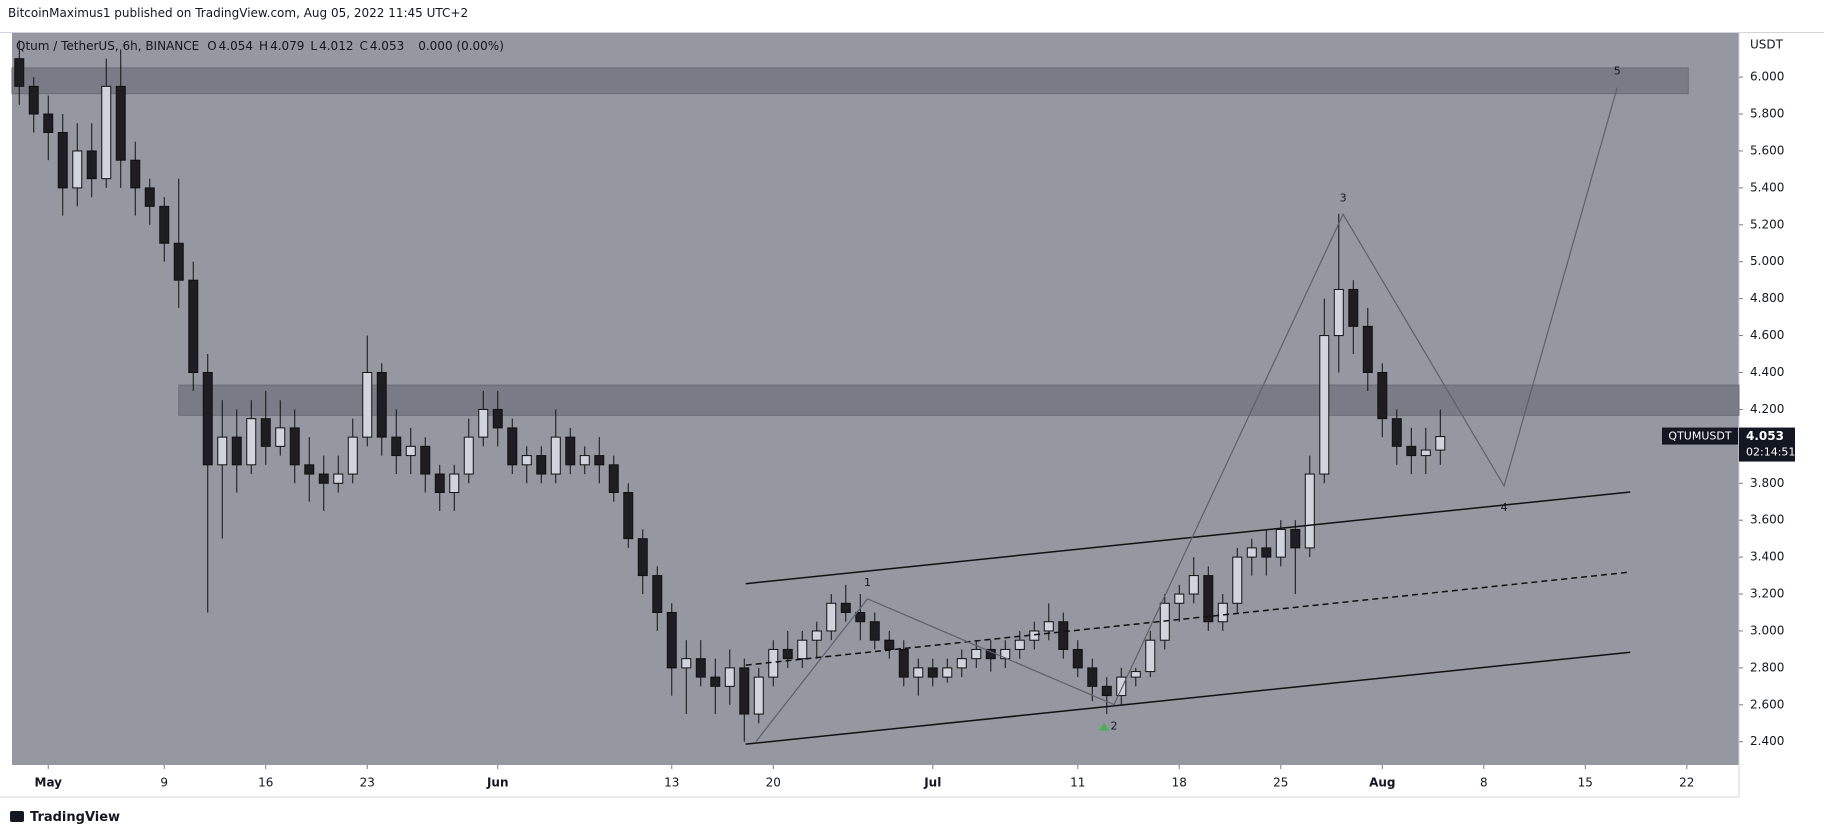  I want to click on y-tick-label: 5.400, so click(1767, 187).